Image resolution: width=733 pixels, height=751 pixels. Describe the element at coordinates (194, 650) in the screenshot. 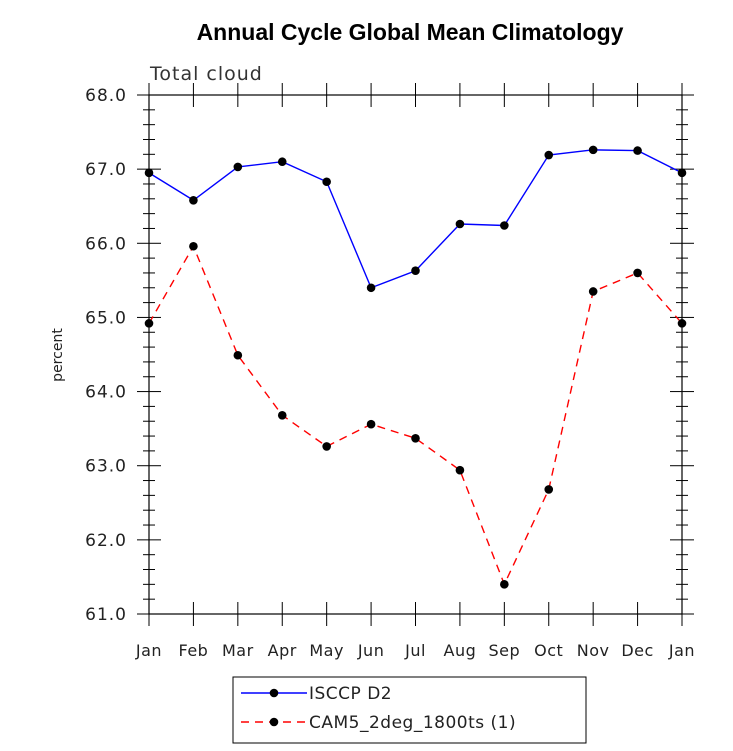

I see `x-tick-label: Feb` at that location.